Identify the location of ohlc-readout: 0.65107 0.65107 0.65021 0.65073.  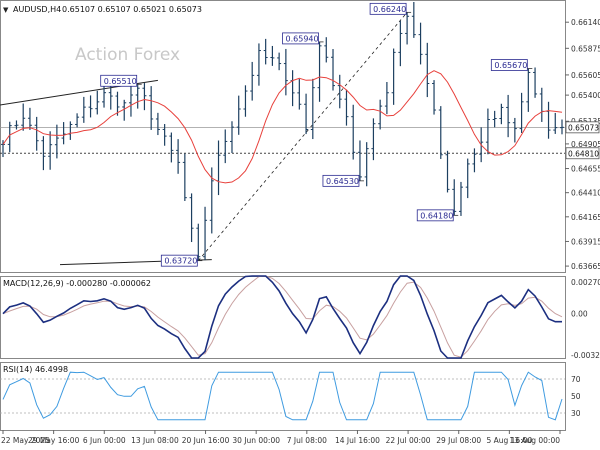
(132, 9).